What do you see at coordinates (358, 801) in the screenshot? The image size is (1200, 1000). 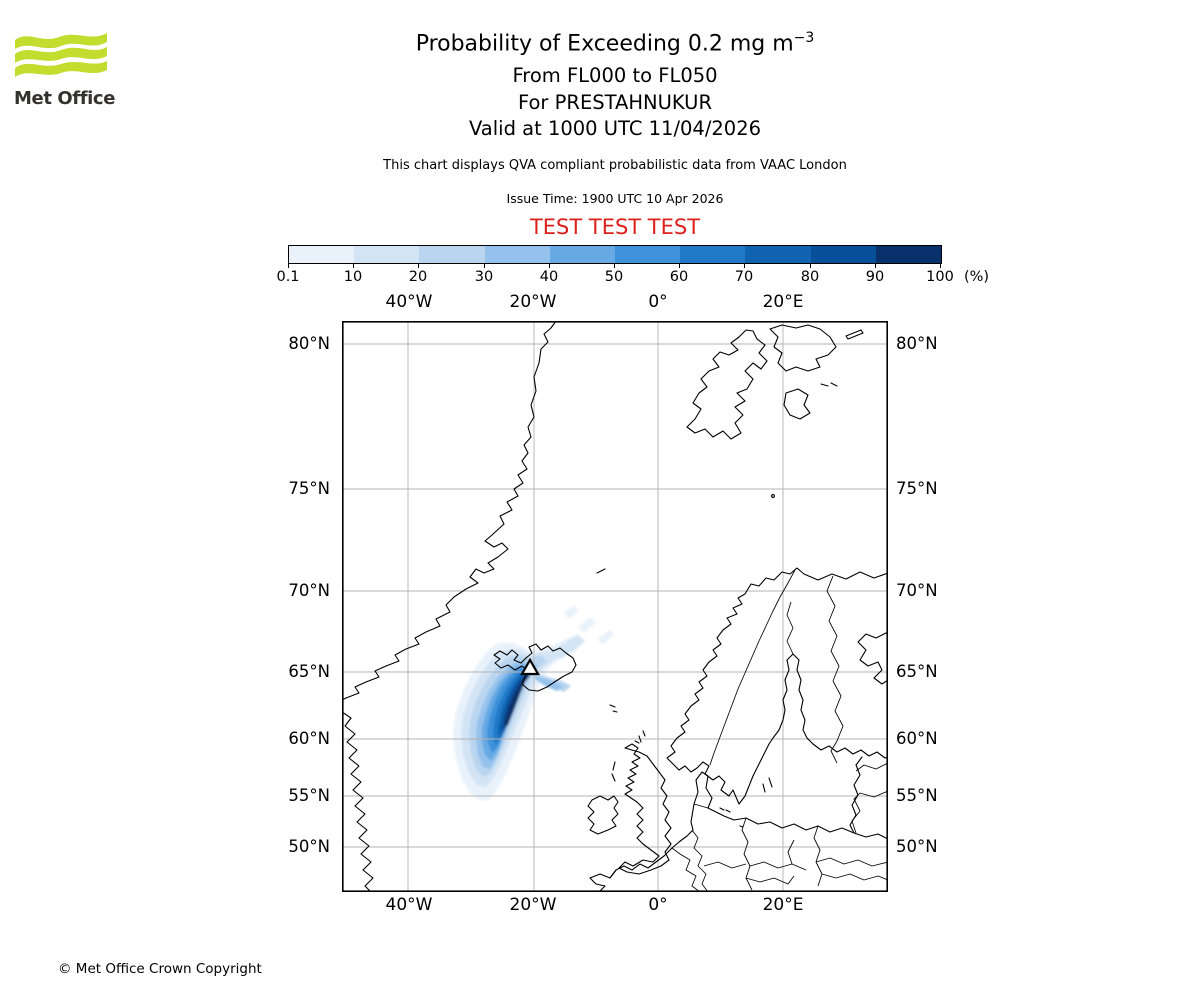 I see `coastline-greenland-south` at bounding box center [358, 801].